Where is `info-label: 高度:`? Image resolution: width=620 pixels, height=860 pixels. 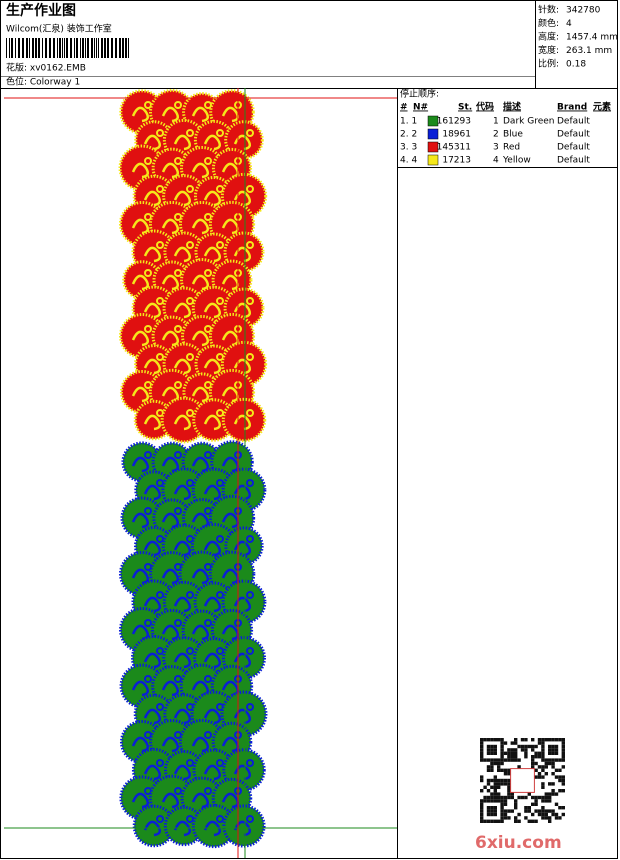
info-label: 高度: is located at coordinates (548, 37).